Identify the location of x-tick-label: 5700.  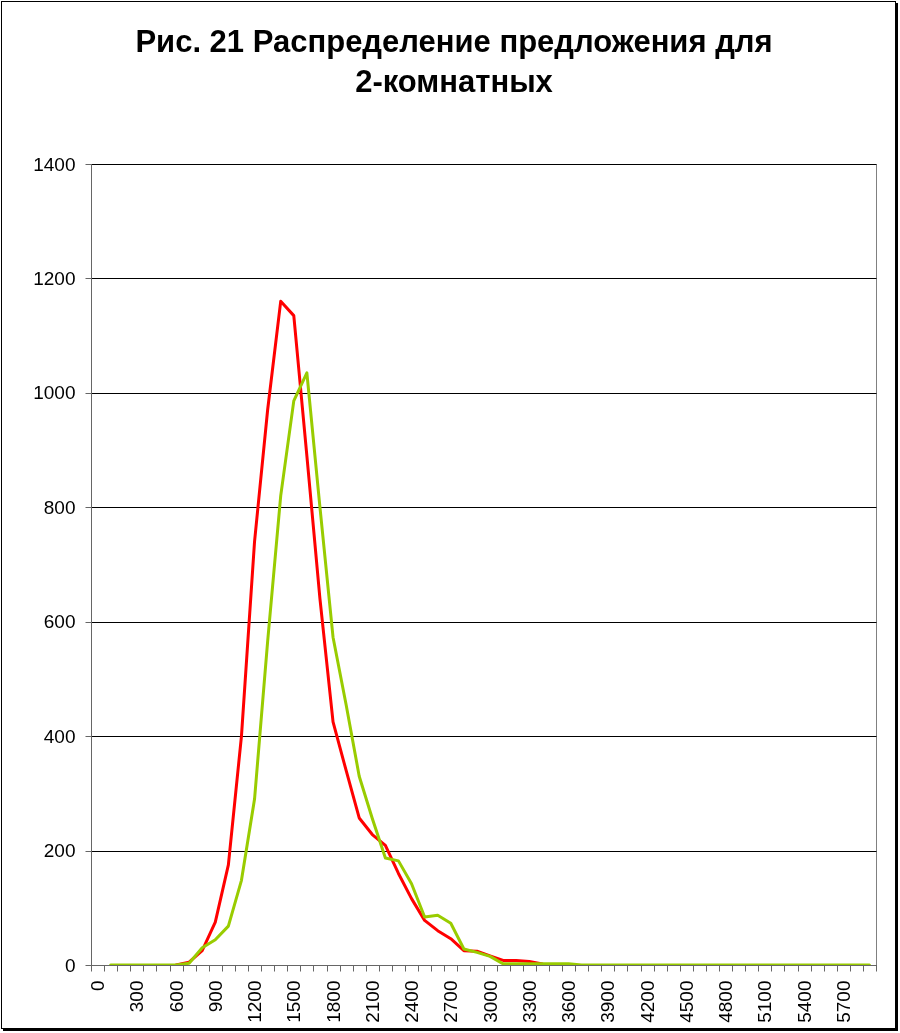
(843, 1001).